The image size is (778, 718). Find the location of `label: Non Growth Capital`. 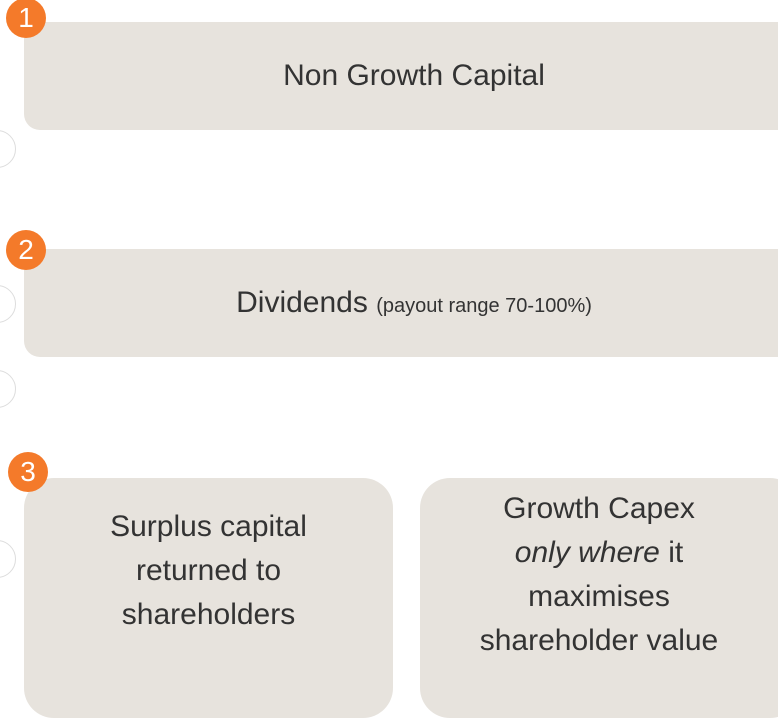

label: Non Growth Capital is located at coordinates (414, 75).